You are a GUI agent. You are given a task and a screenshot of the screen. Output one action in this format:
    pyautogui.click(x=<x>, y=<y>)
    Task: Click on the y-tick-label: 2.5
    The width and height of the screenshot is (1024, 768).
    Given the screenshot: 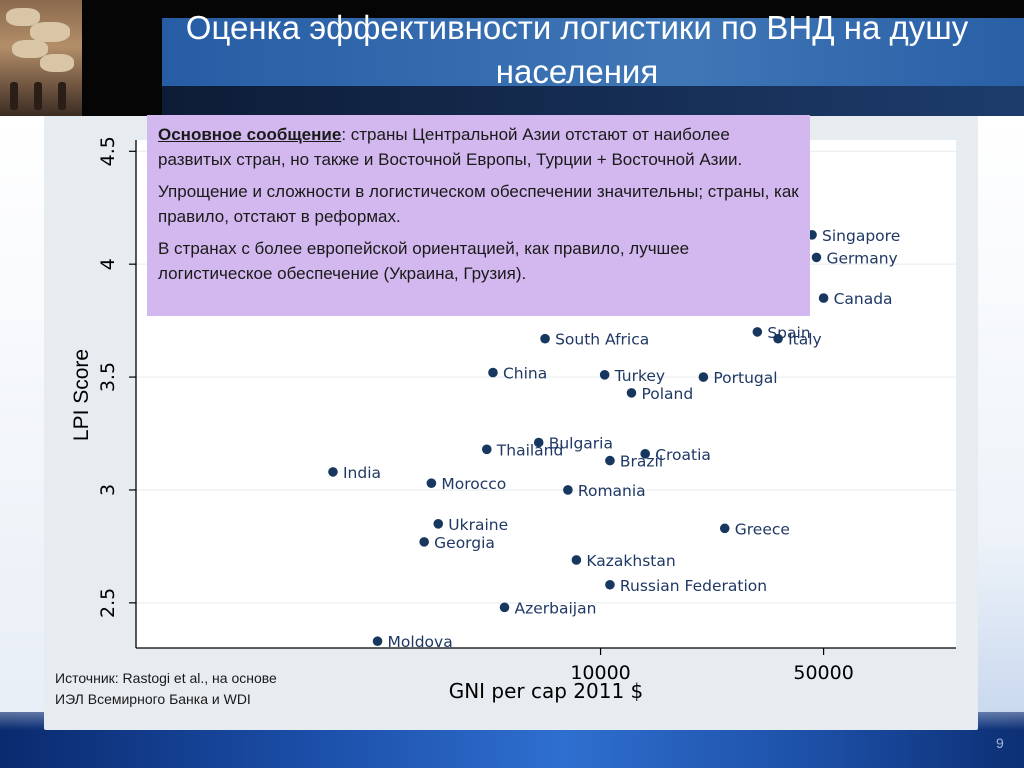 What is the action you would take?
    pyautogui.click(x=108, y=603)
    